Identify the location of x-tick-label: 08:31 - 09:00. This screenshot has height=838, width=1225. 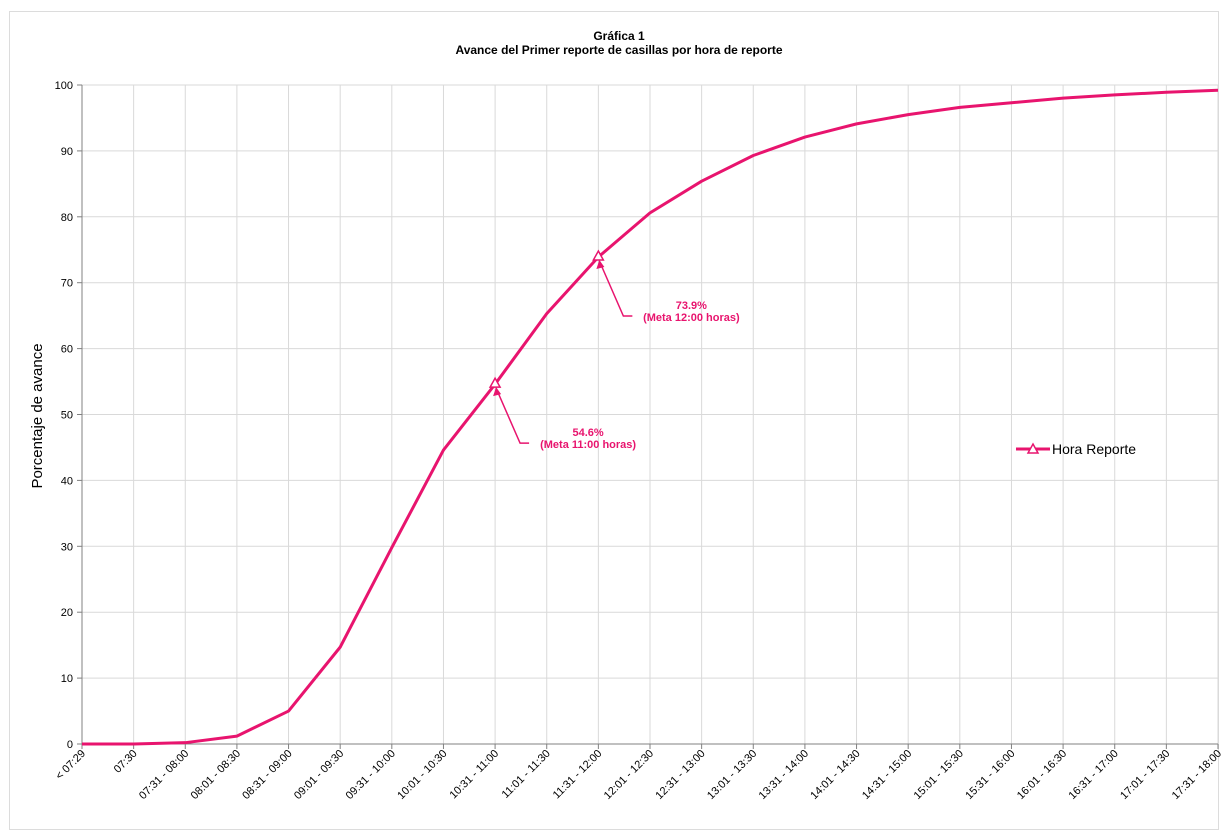
(267, 775).